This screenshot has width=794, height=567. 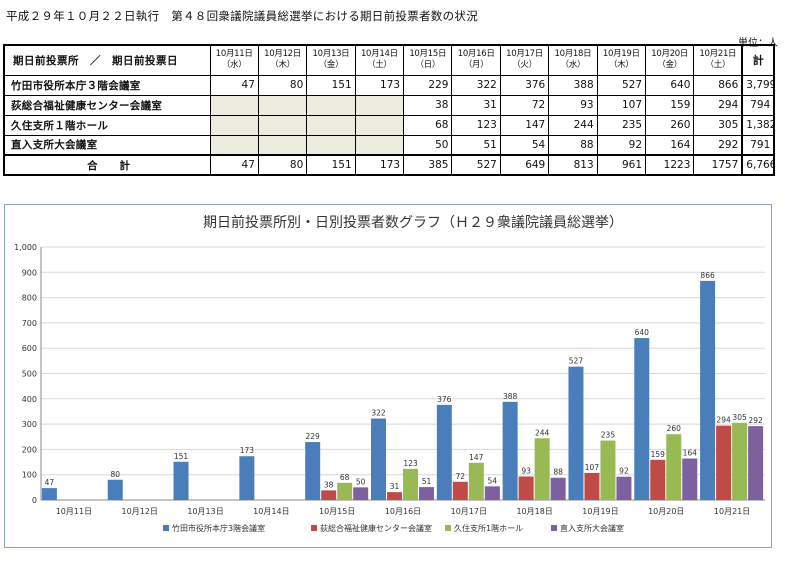 What do you see at coordinates (74, 511) in the screenshot?
I see `x-tick-label: 10月11日` at bounding box center [74, 511].